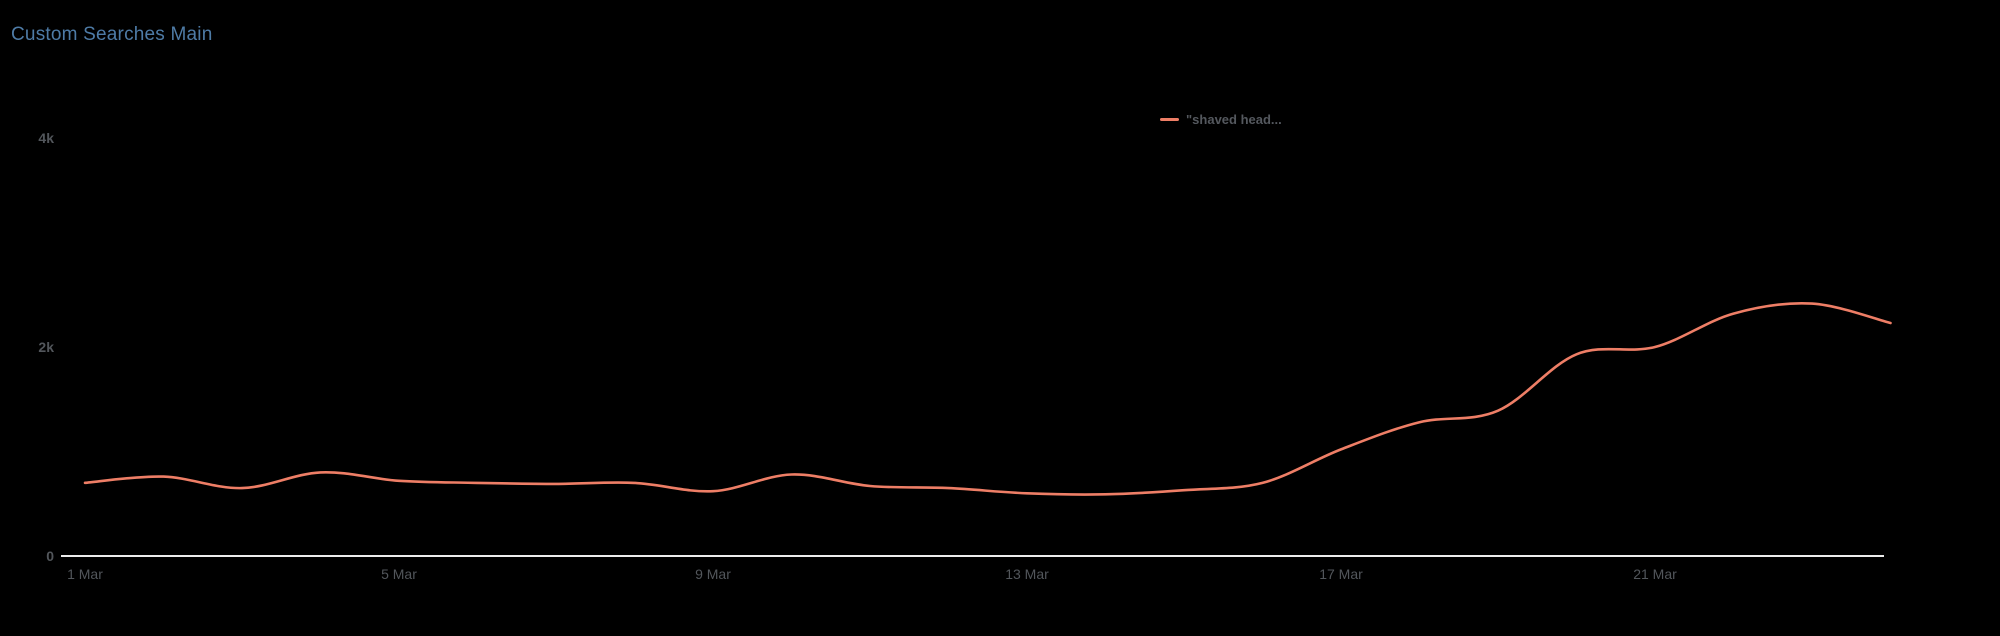 The width and height of the screenshot is (2000, 636). Describe the element at coordinates (85, 574) in the screenshot. I see `x-tick-label: 1 Mar` at that location.